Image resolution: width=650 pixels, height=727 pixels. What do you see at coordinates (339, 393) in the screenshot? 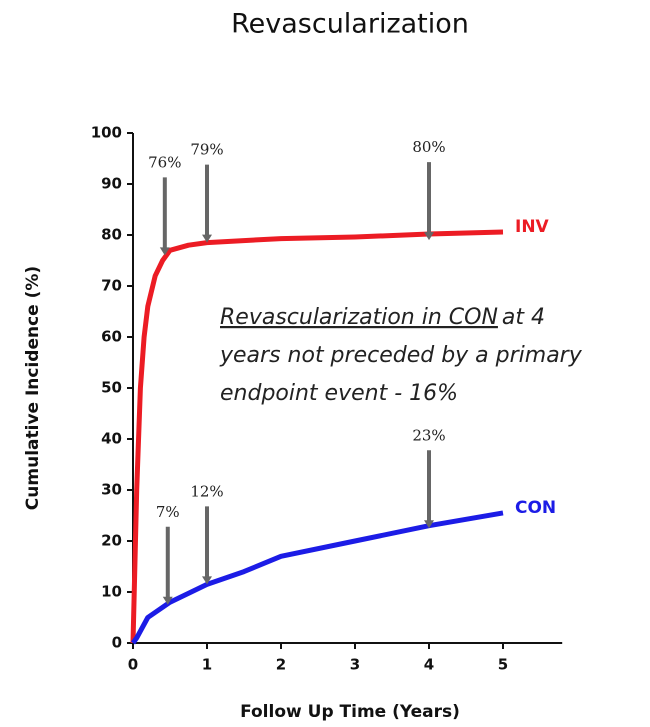
I see `note-line: endpoint event - 16%` at bounding box center [339, 393].